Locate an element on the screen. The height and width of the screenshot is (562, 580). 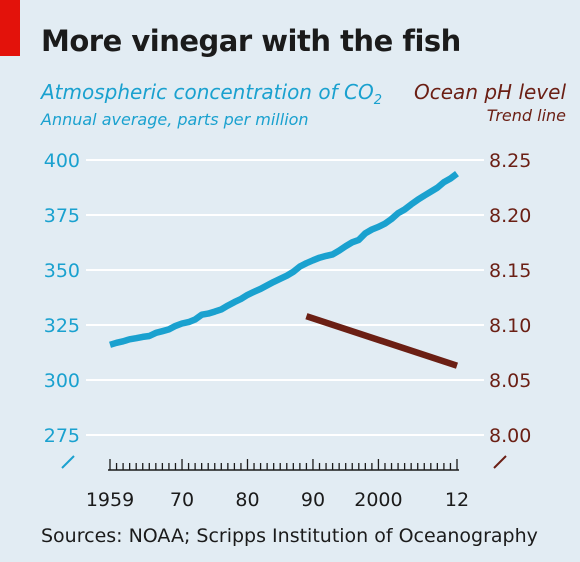
ph-trend-line is located at coordinates (382, 341).